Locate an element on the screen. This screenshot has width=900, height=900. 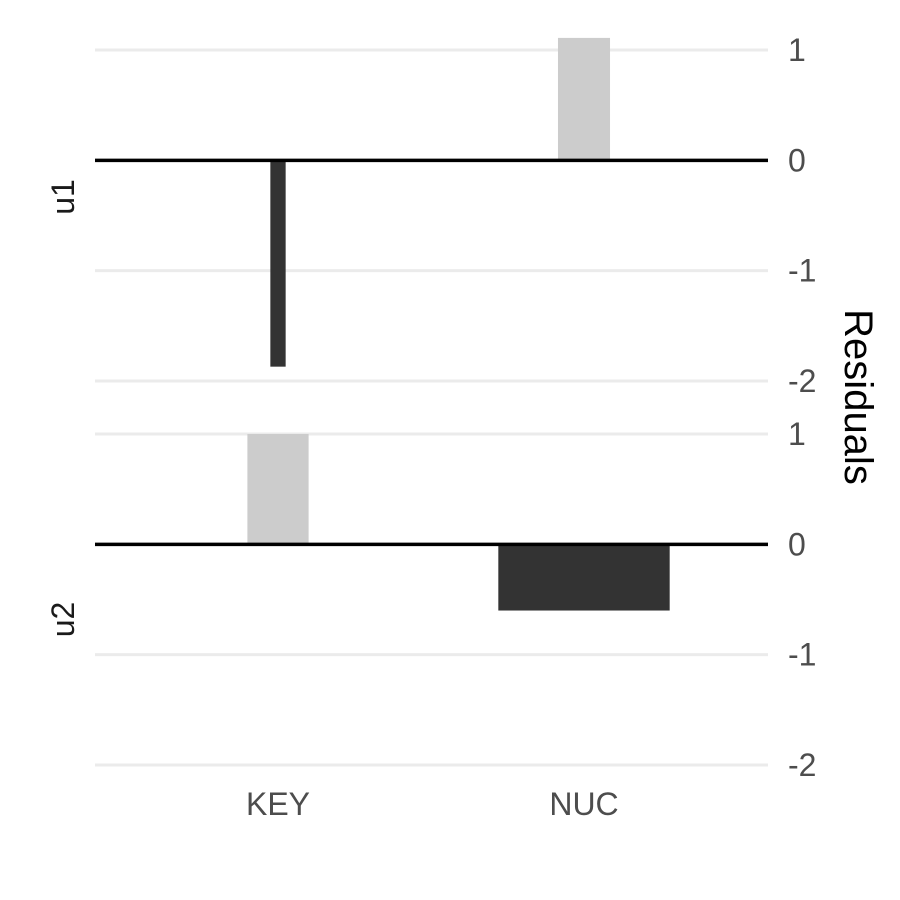
x-tick-label-nuc: NUC is located at coordinates (583, 804).